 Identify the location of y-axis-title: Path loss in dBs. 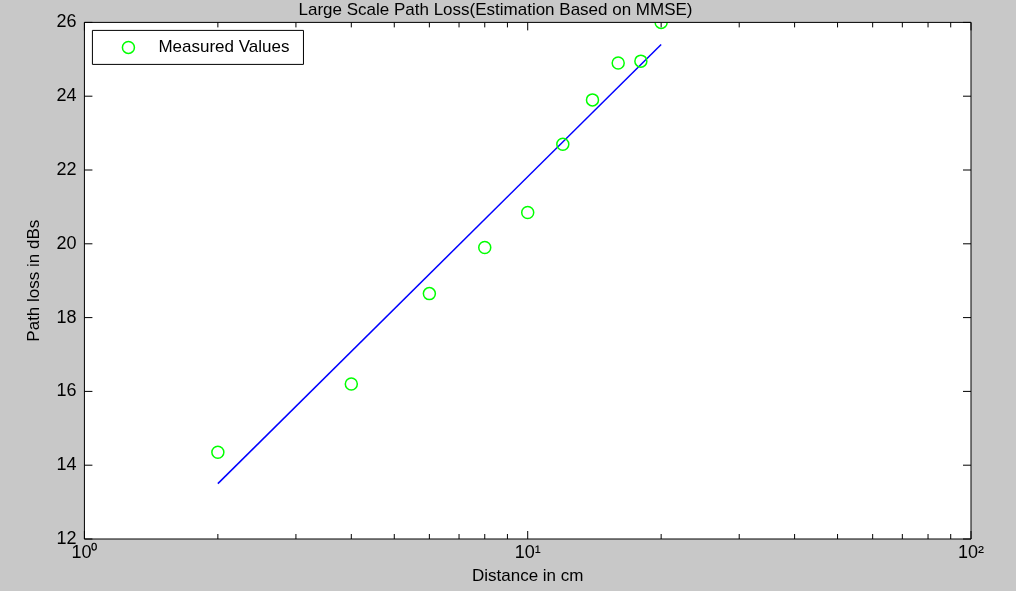
(33, 280).